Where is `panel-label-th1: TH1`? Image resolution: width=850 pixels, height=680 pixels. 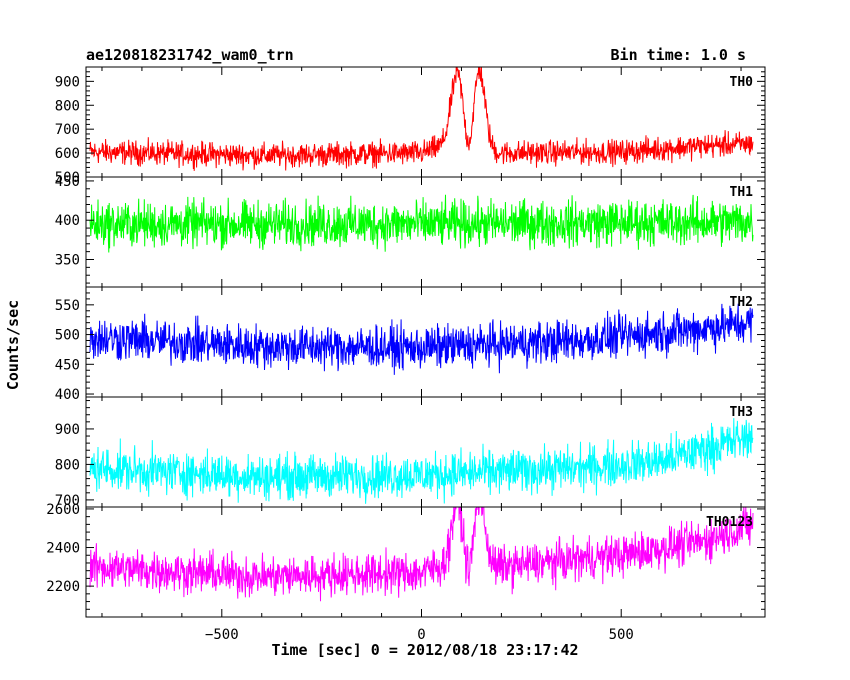 panel-label-th1: TH1 is located at coordinates (742, 192).